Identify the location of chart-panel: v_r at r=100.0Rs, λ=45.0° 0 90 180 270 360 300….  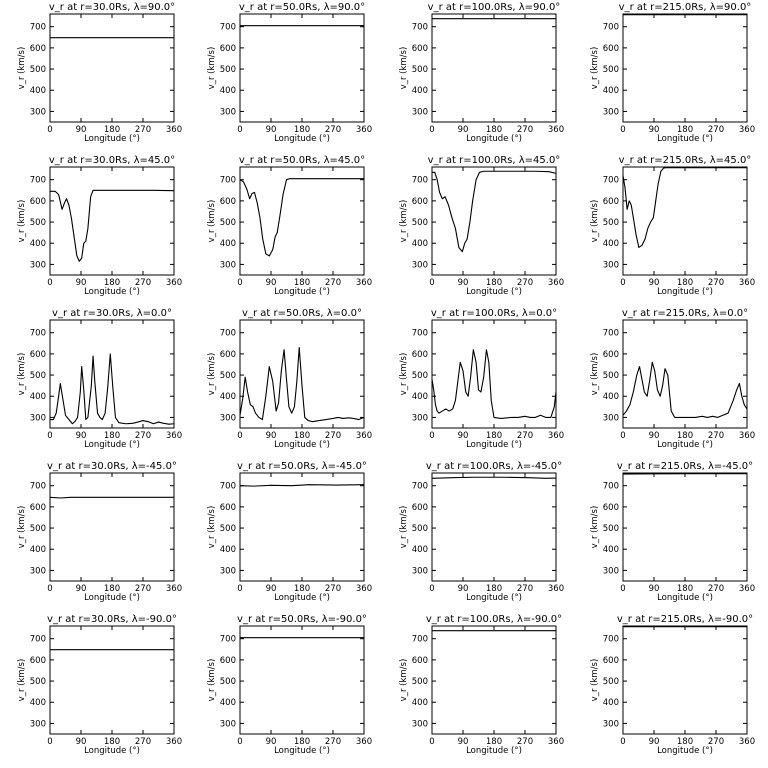
(477, 229).